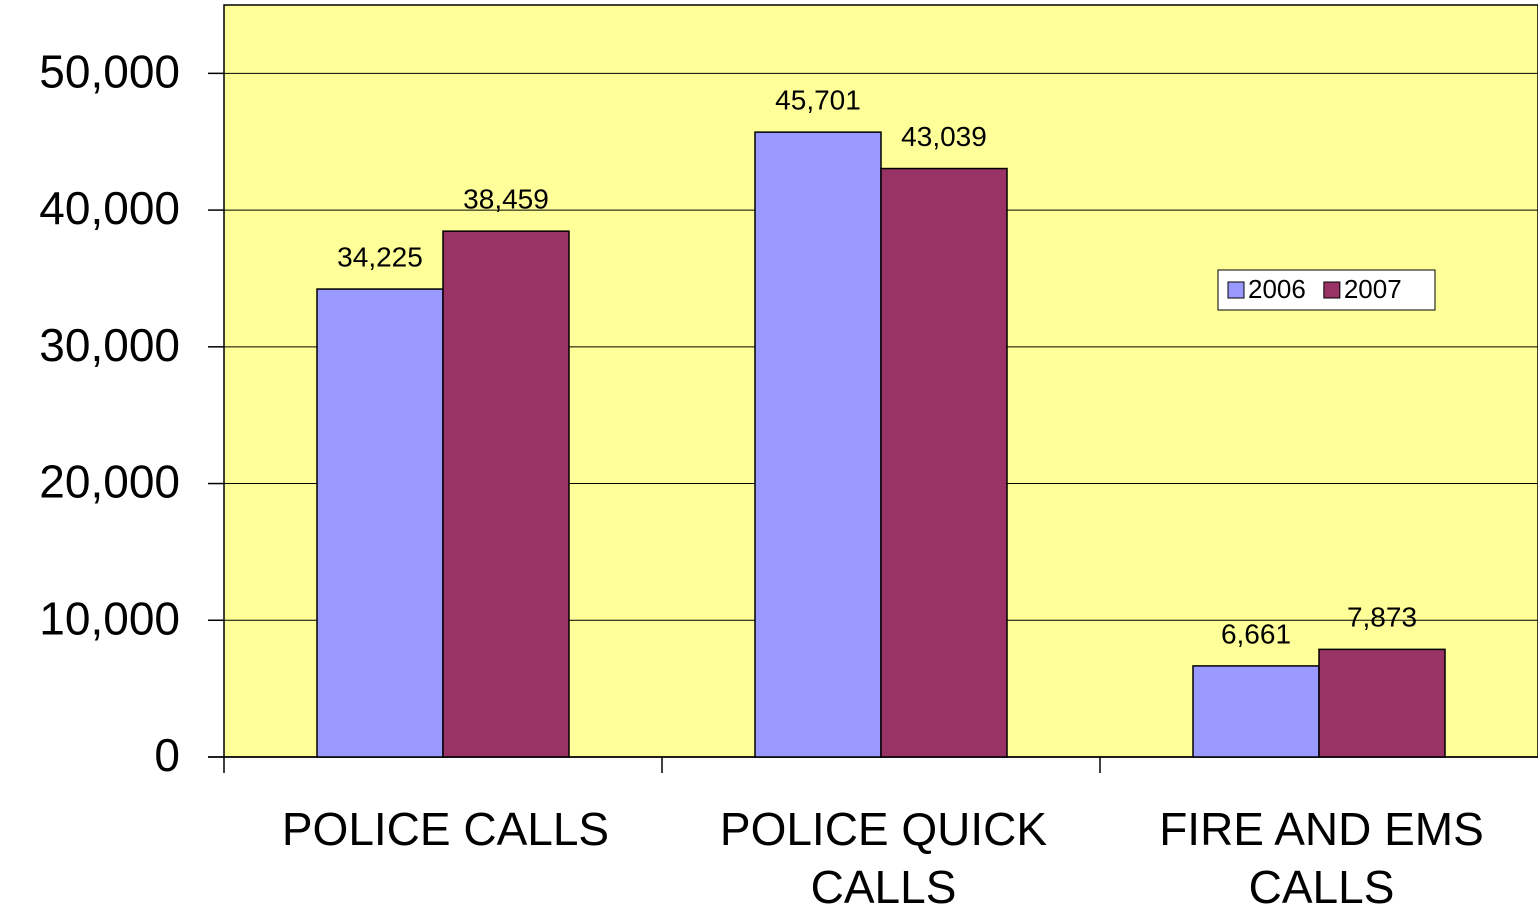 The width and height of the screenshot is (1538, 918). What do you see at coordinates (1382, 617) in the screenshot?
I see `data-label: 7,873` at bounding box center [1382, 617].